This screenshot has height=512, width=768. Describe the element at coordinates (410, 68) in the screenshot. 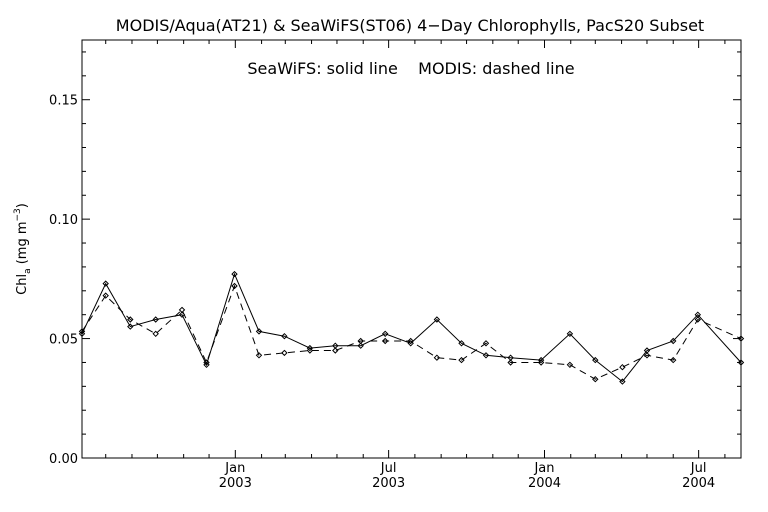

I see `series-legend-note: SeaWiFS: solid line MODIS: dashed line` at that location.